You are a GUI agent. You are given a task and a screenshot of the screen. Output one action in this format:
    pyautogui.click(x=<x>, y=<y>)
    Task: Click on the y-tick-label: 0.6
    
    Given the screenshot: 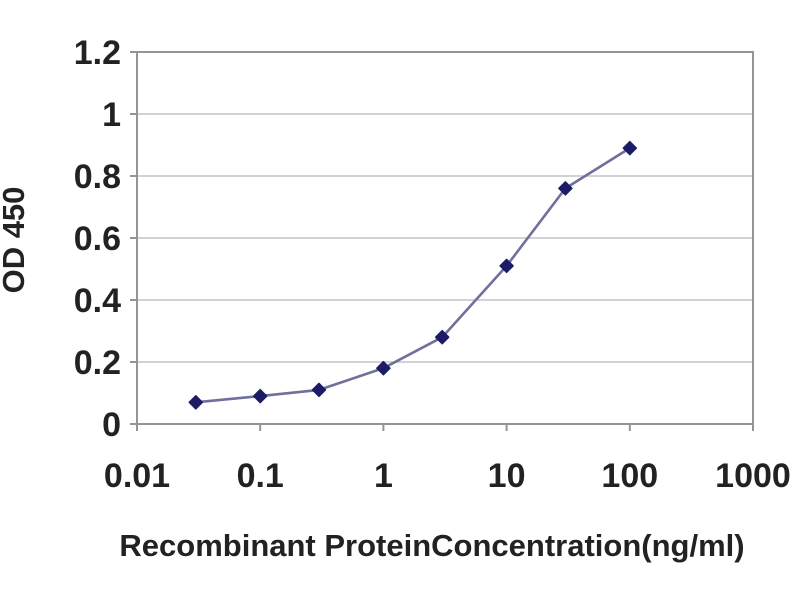 What is the action you would take?
    pyautogui.click(x=97, y=239)
    